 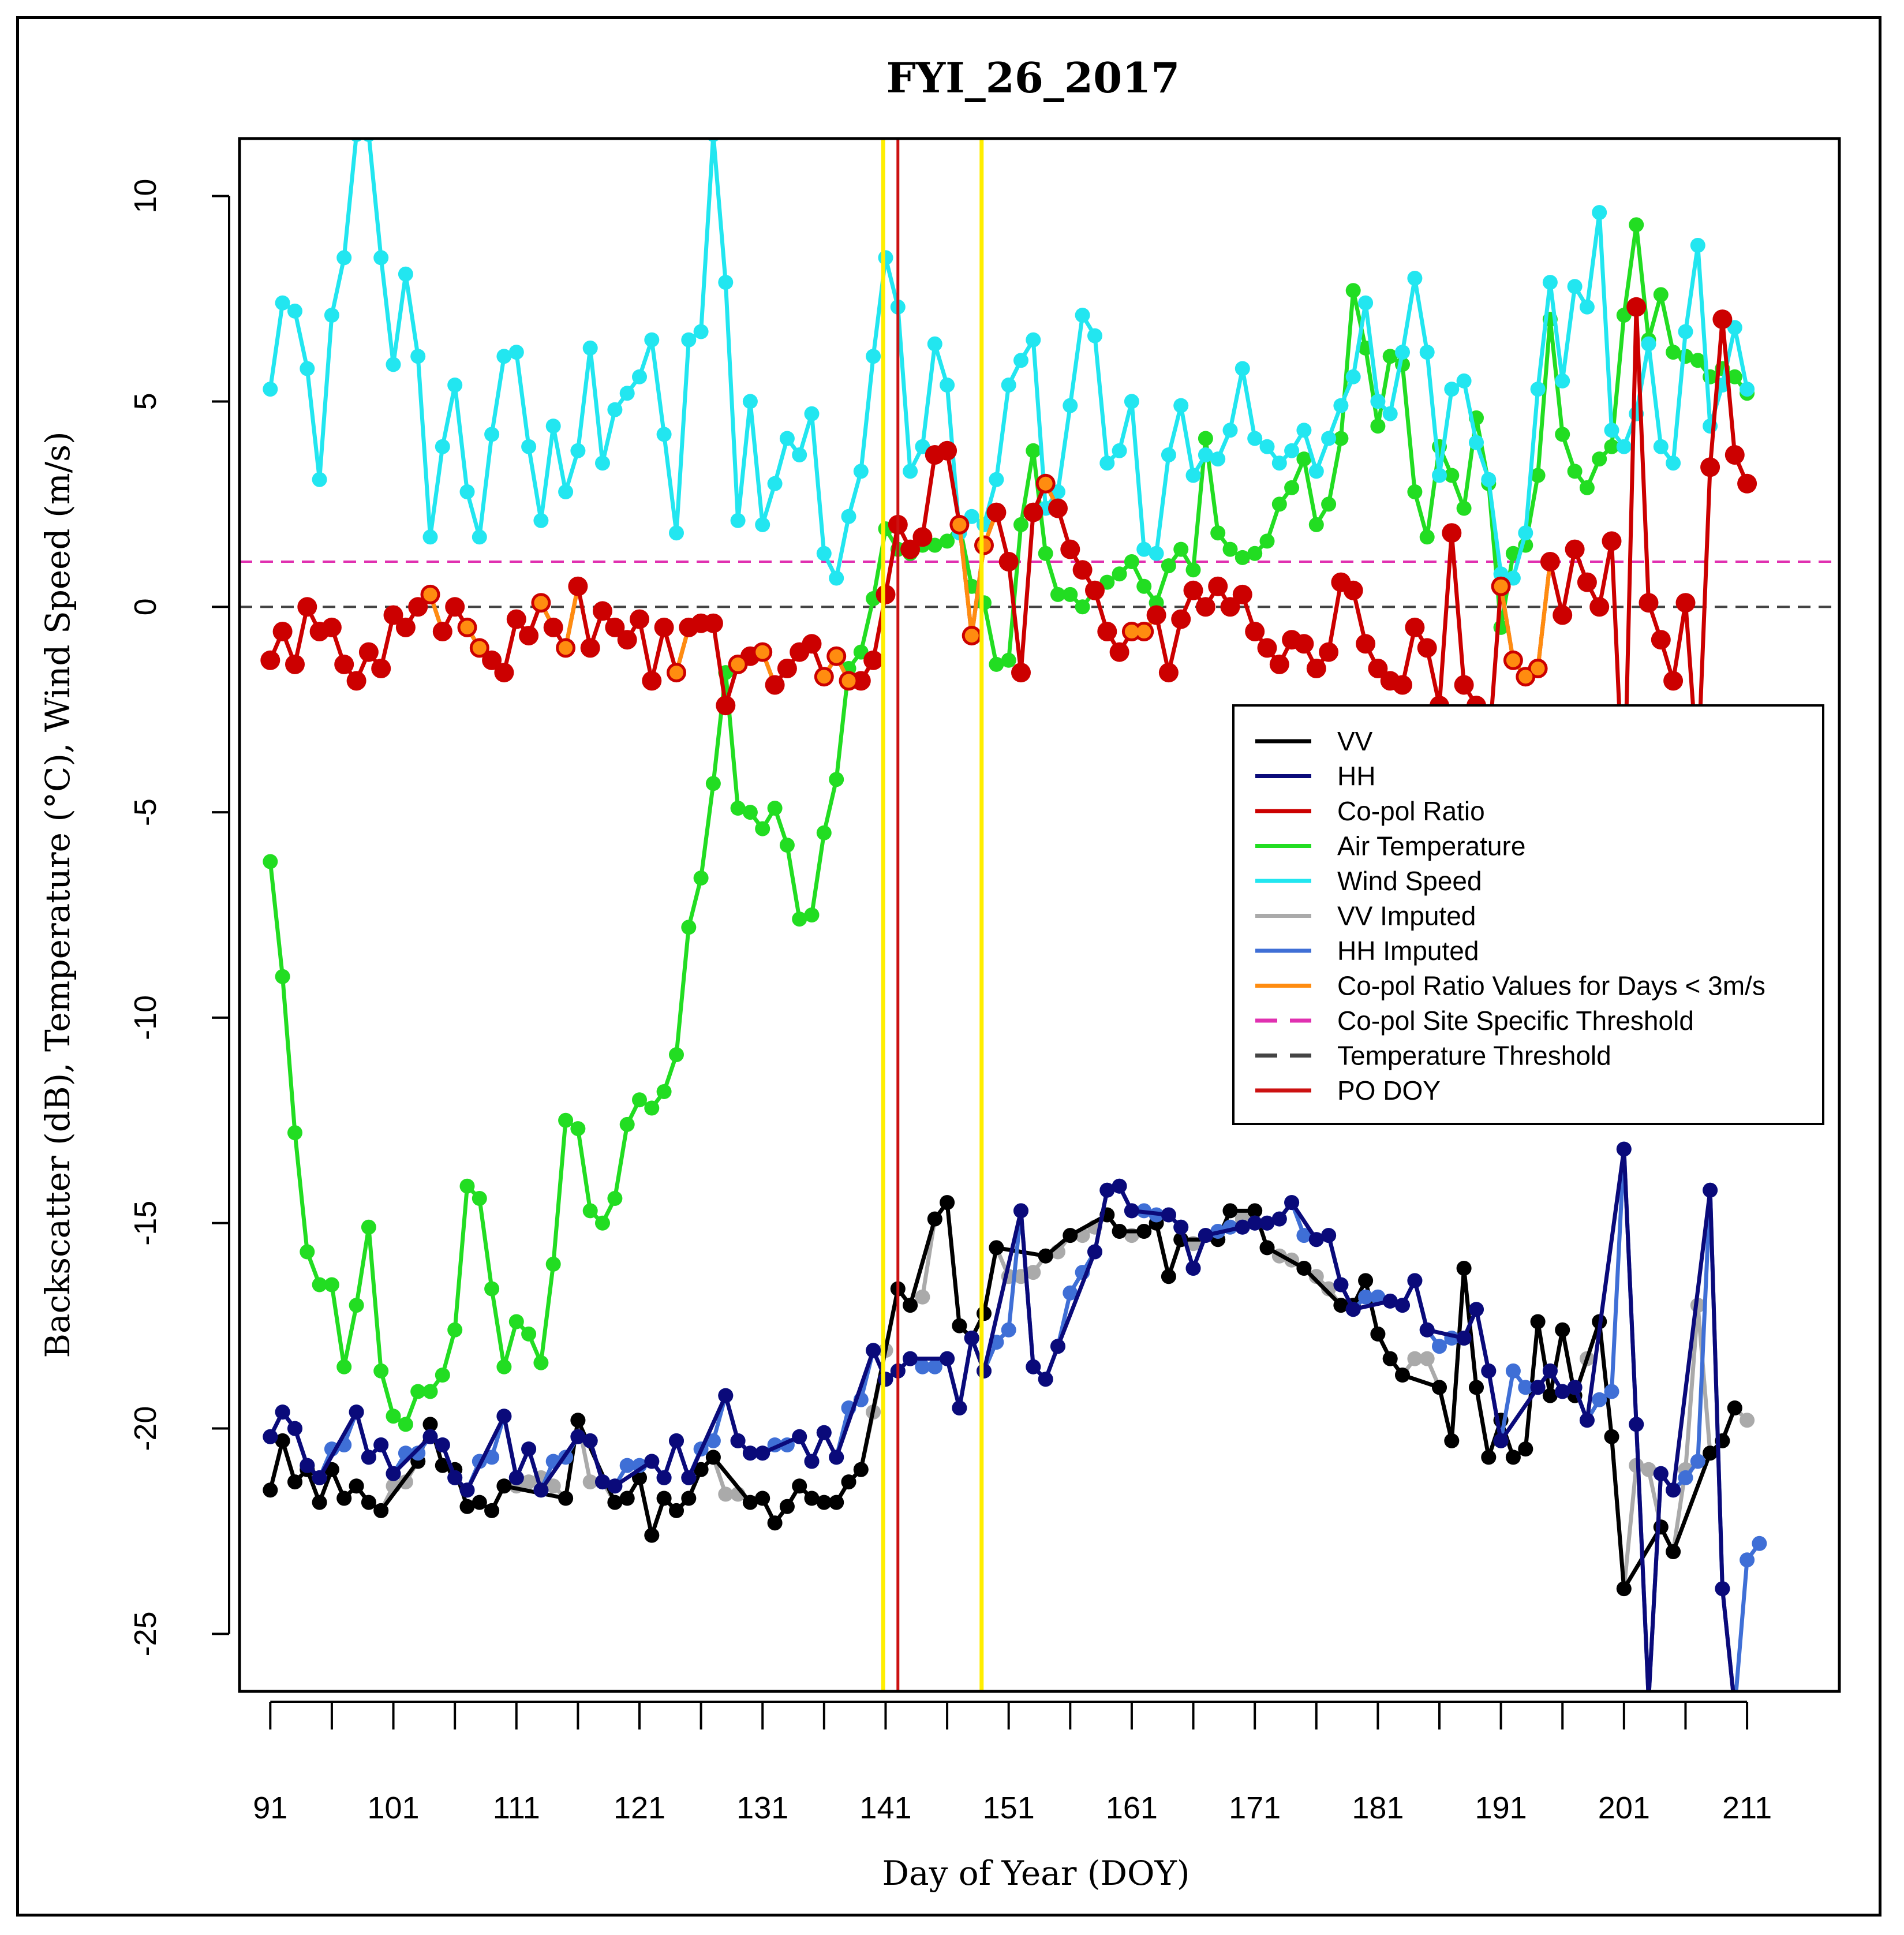 What do you see at coordinates (145, 606) in the screenshot?
I see `y-tick-label: 0` at bounding box center [145, 606].